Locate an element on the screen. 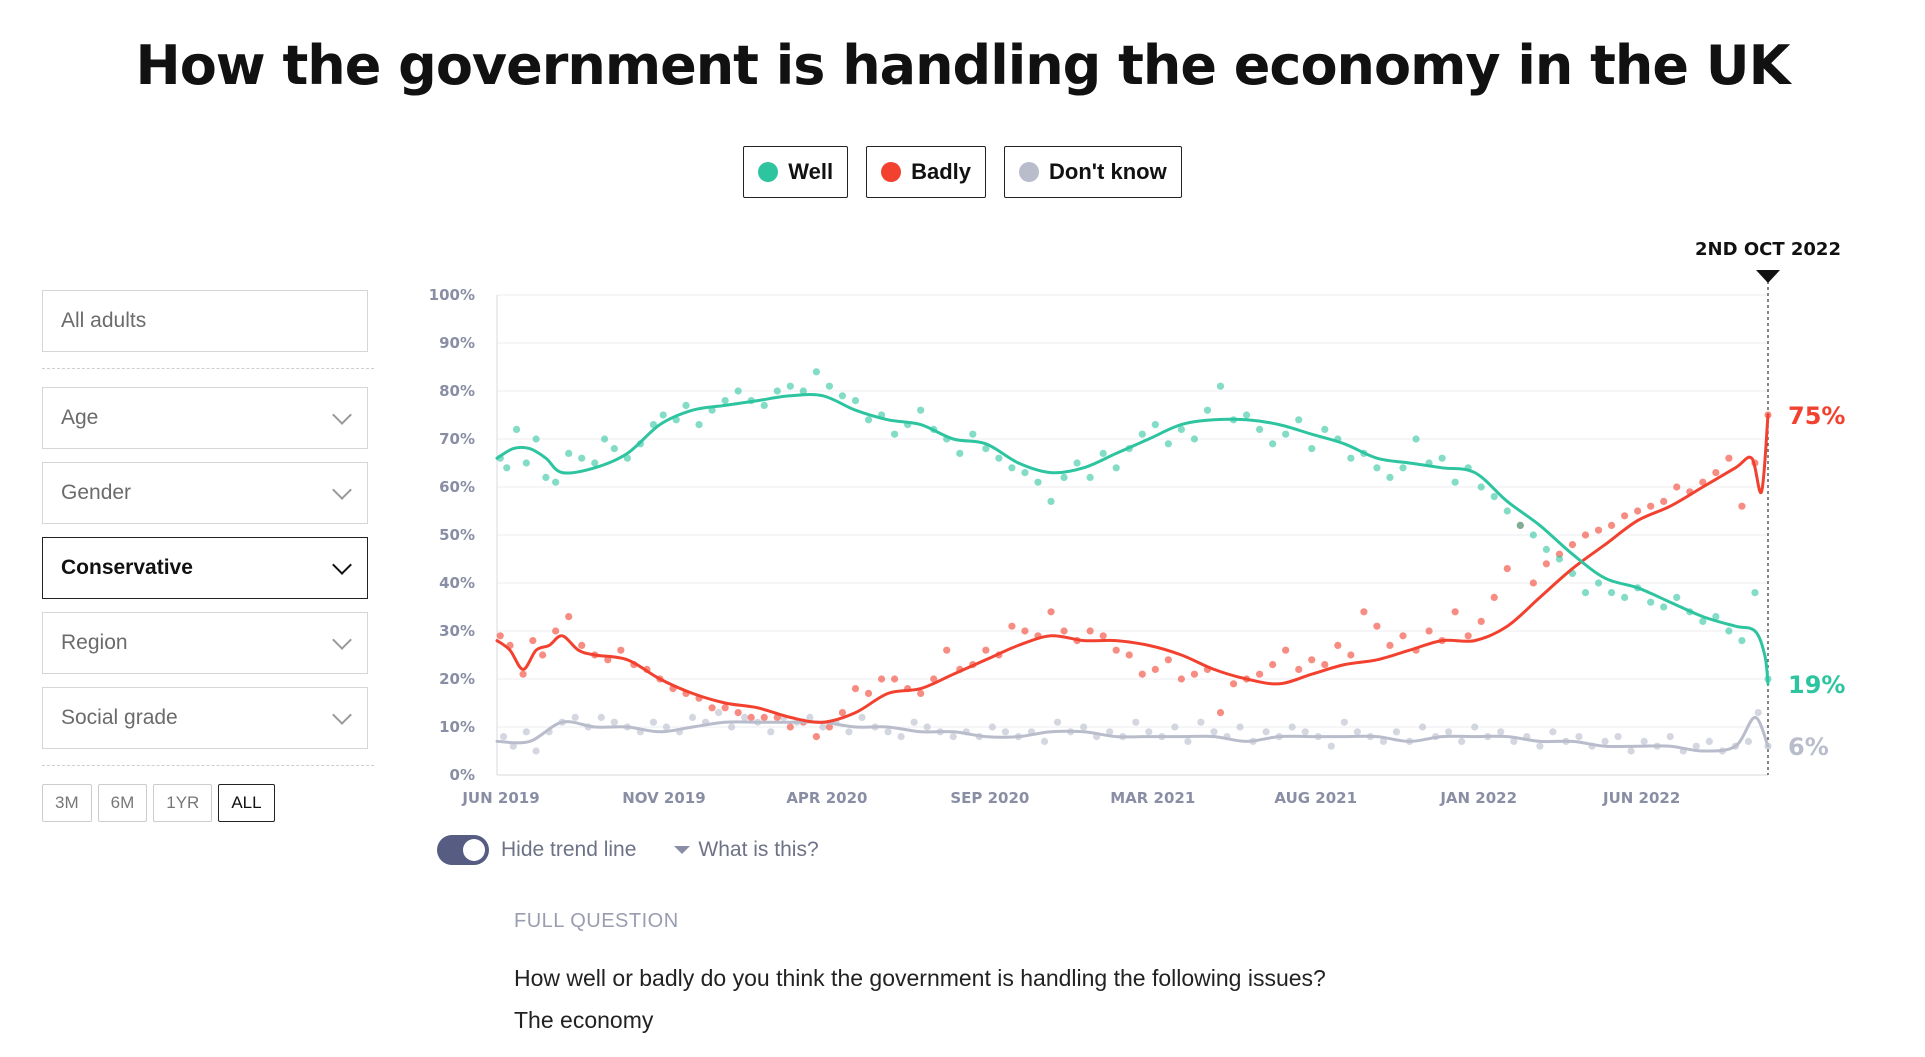 The height and width of the screenshot is (1057, 1925). chart-controls: Hide trend line What is this? is located at coordinates (628, 850).